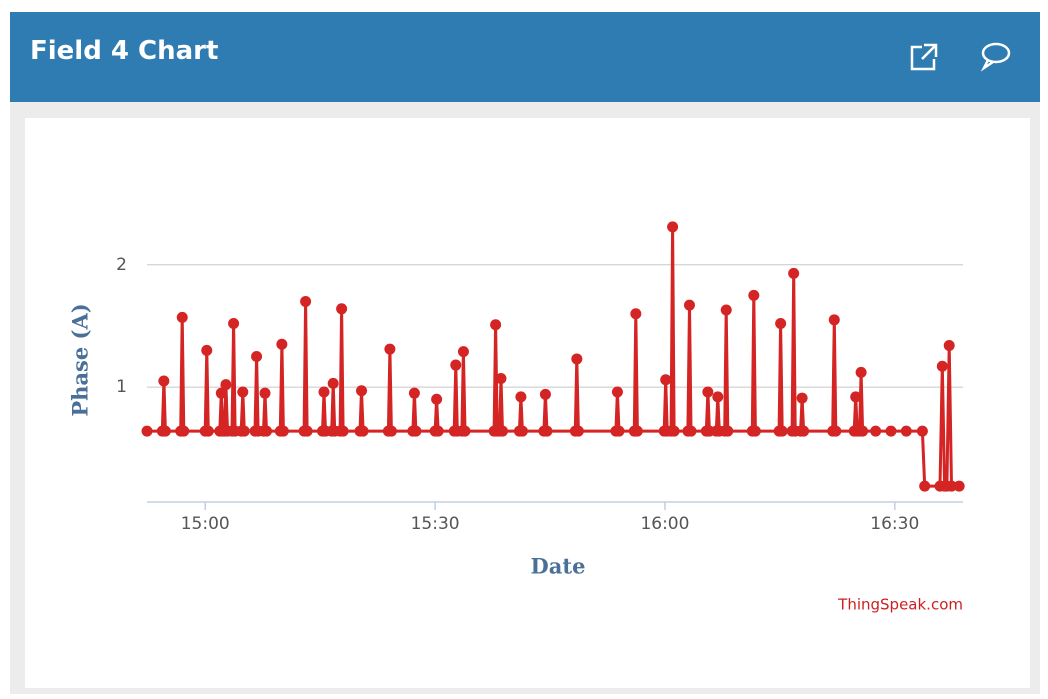 Image resolution: width=1048 pixels, height=699 pixels. What do you see at coordinates (525, 57) in the screenshot?
I see `panel-header: Field 4 Chart` at bounding box center [525, 57].